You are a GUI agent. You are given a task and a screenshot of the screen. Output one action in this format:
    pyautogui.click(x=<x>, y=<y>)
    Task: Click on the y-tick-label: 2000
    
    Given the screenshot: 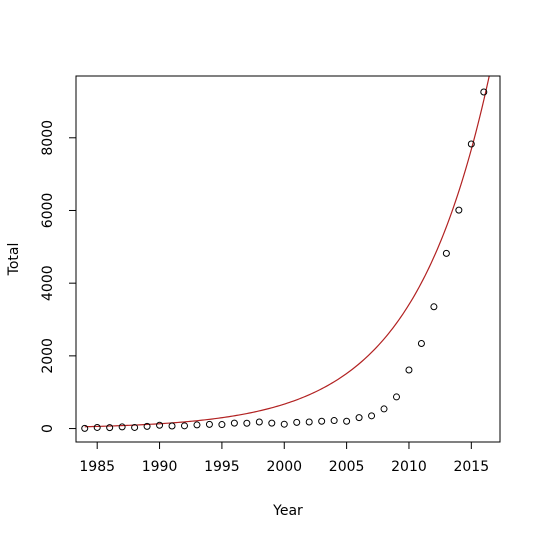 What is the action you would take?
    pyautogui.click(x=48, y=356)
    